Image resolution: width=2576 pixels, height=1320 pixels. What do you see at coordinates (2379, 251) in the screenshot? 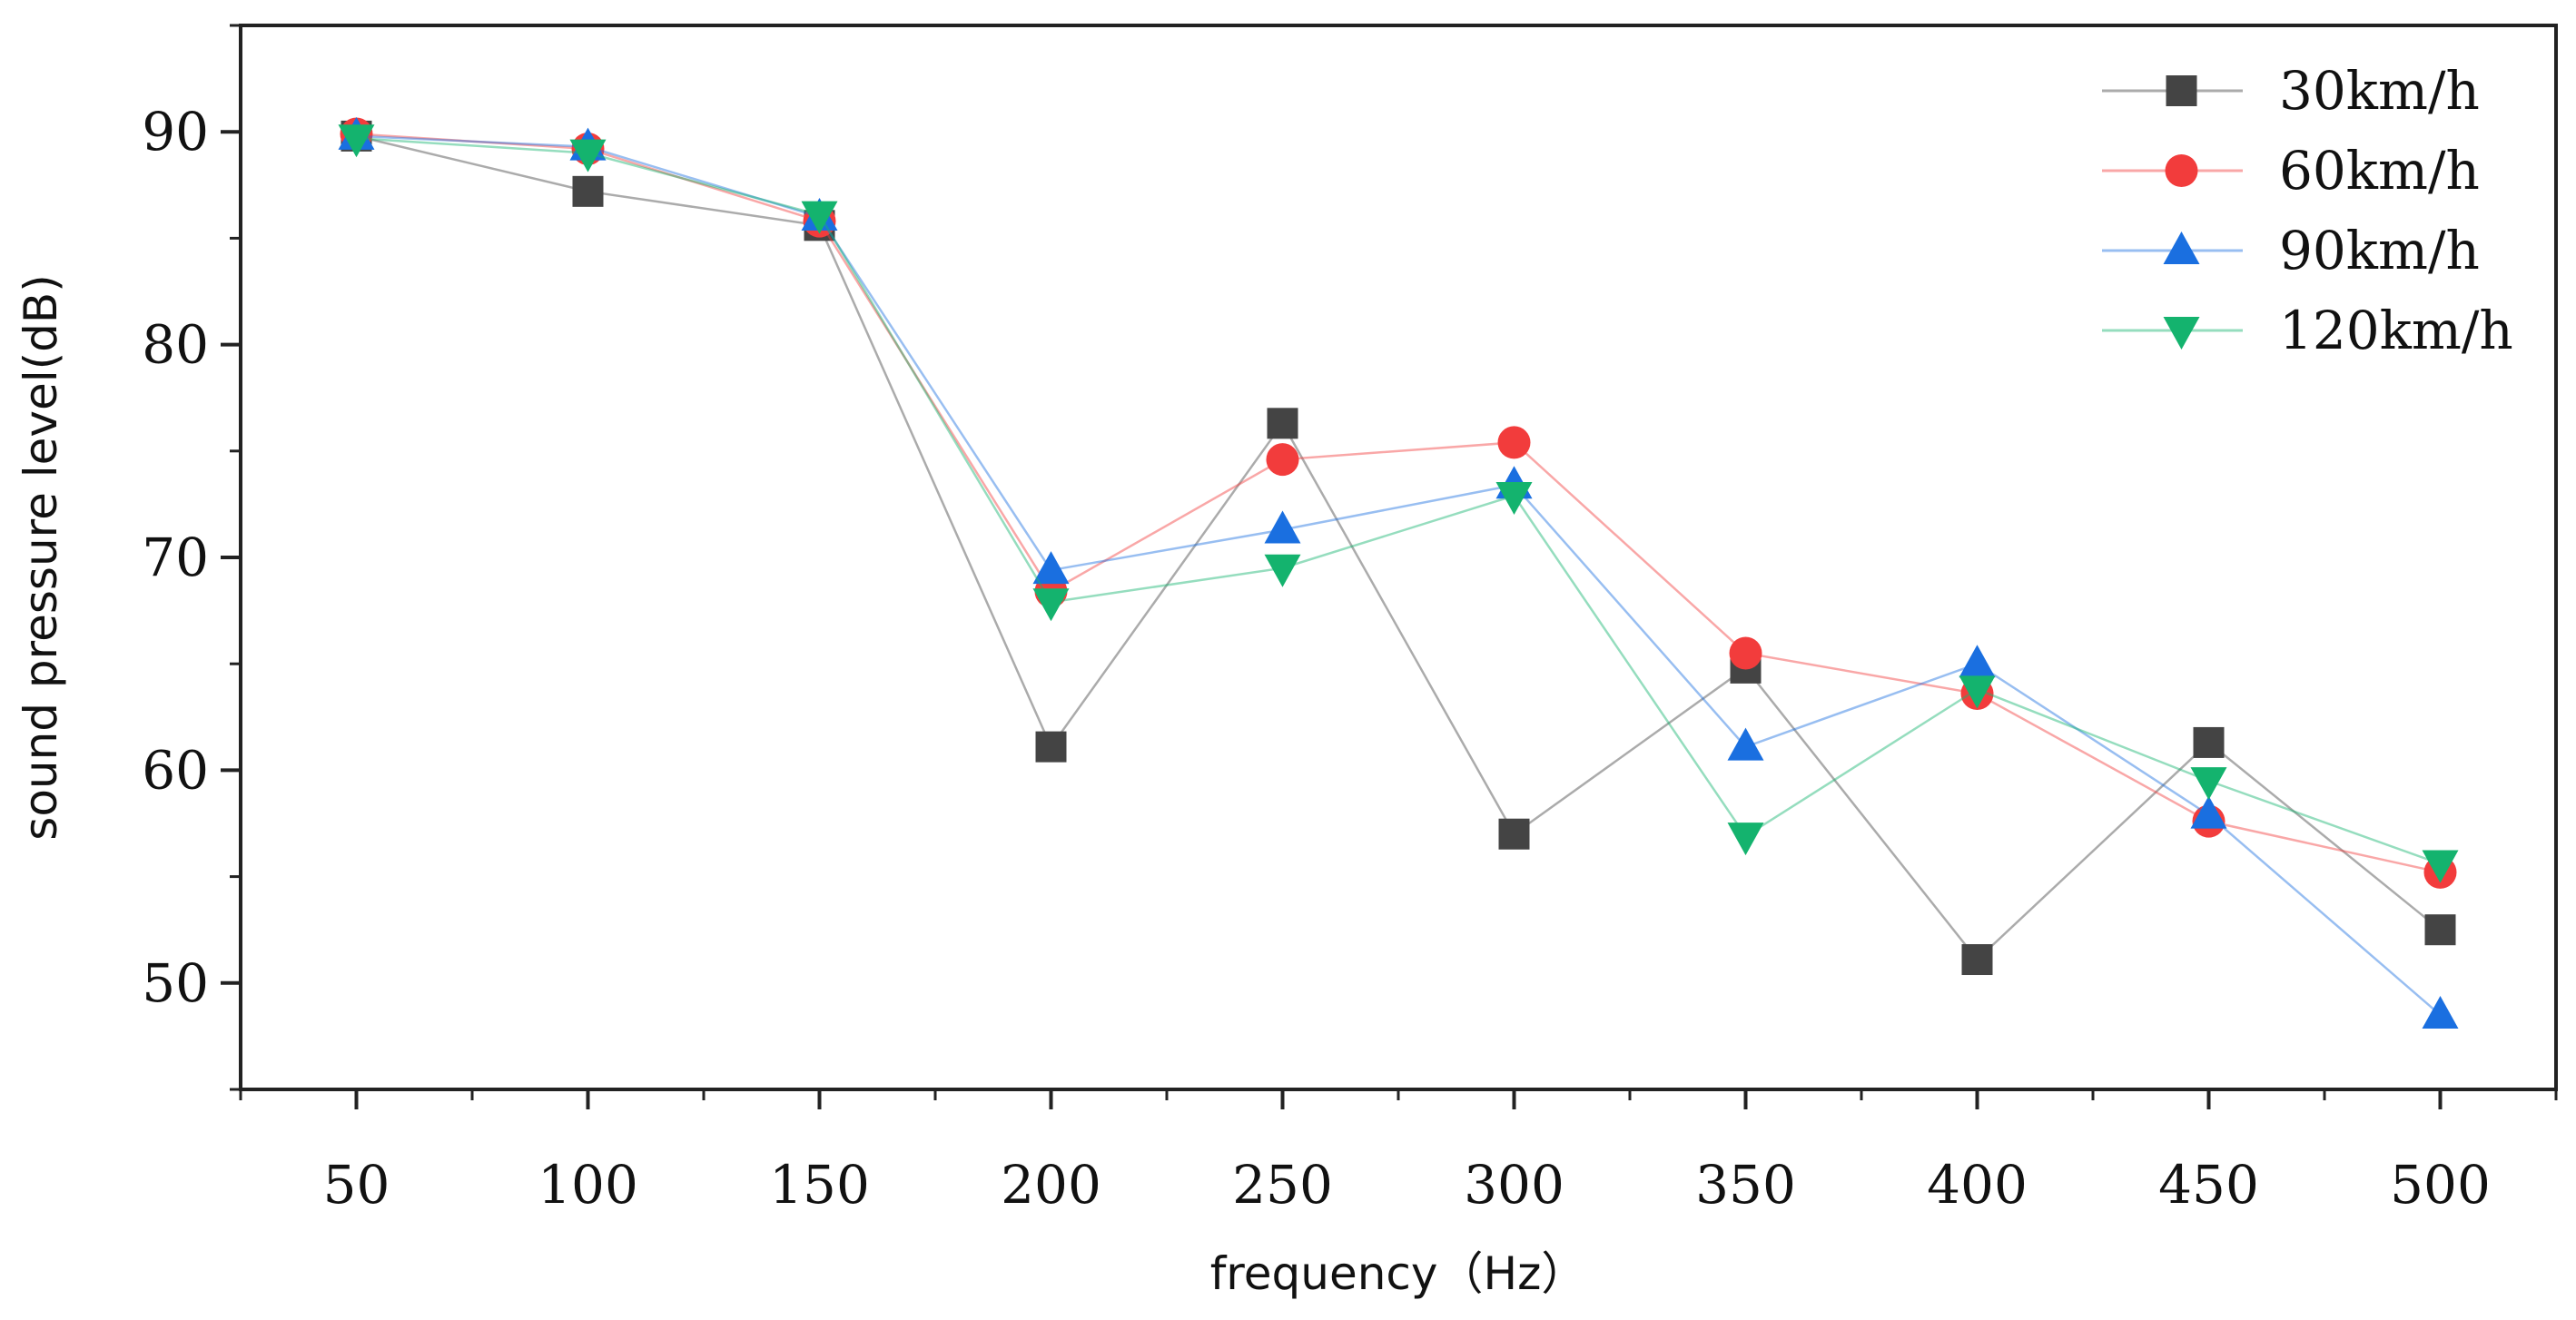
I see `legend-label: 90km/h` at bounding box center [2379, 251].